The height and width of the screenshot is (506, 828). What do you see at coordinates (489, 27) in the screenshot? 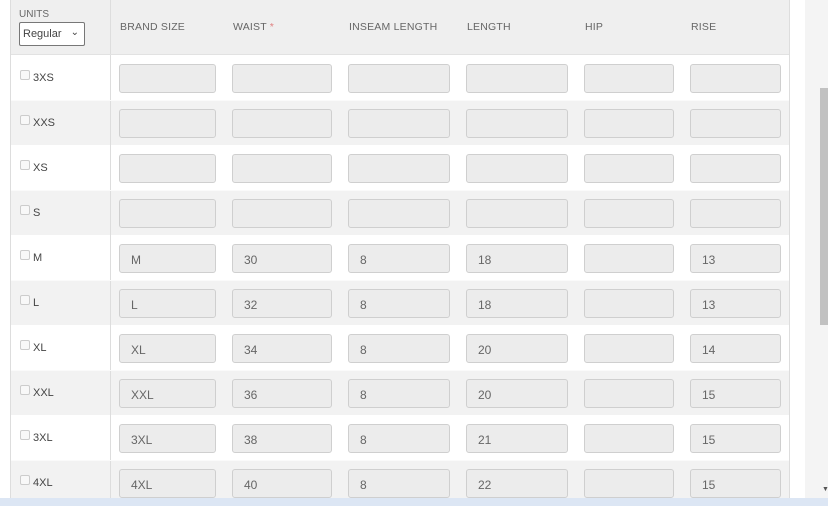
I see `col-length: LENGTH` at bounding box center [489, 27].